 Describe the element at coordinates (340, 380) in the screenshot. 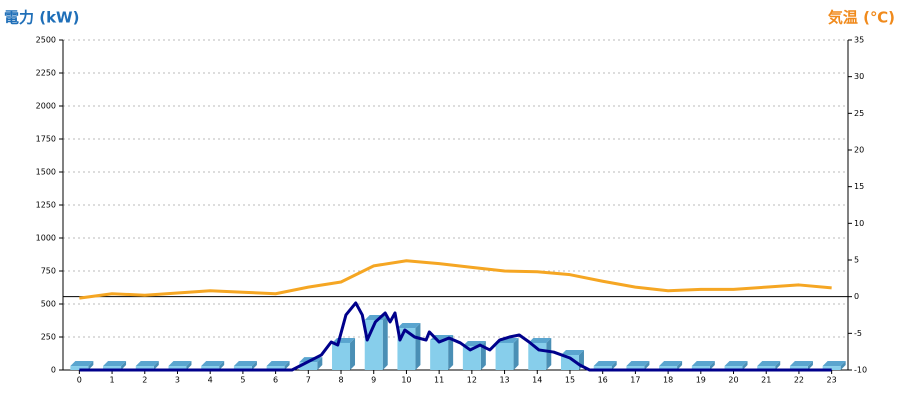

I see `x-tick-label: 8` at that location.